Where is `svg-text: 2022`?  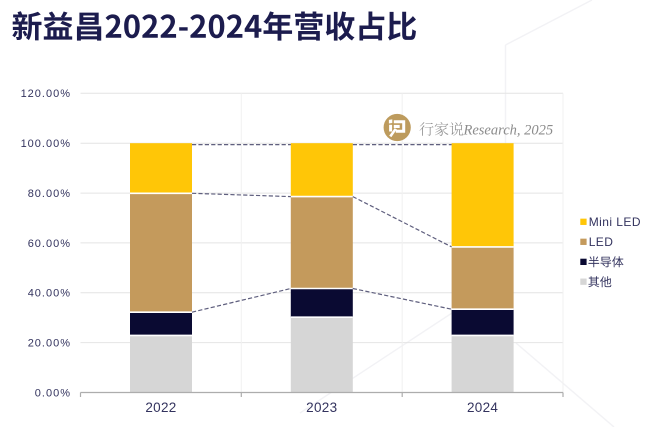 svg-text: 2022 is located at coordinates (160, 407).